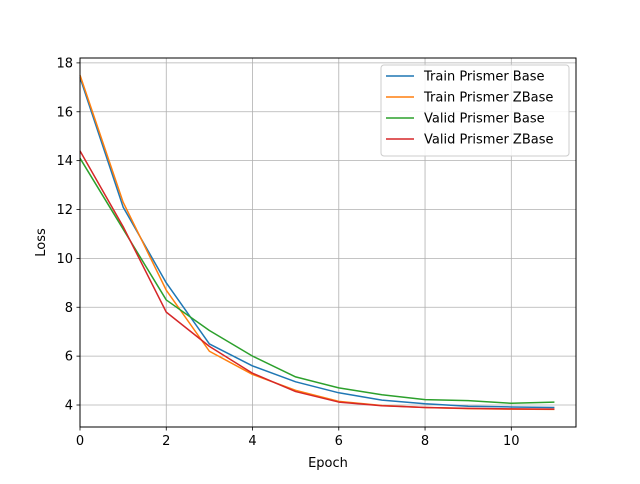  I want to click on y-axis-label: Loss, so click(41, 242).